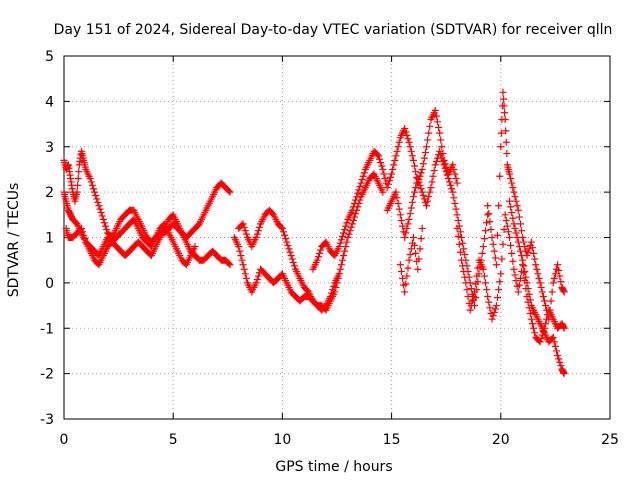 The height and width of the screenshot is (480, 640). I want to click on series-track-i, so click(510, 278).